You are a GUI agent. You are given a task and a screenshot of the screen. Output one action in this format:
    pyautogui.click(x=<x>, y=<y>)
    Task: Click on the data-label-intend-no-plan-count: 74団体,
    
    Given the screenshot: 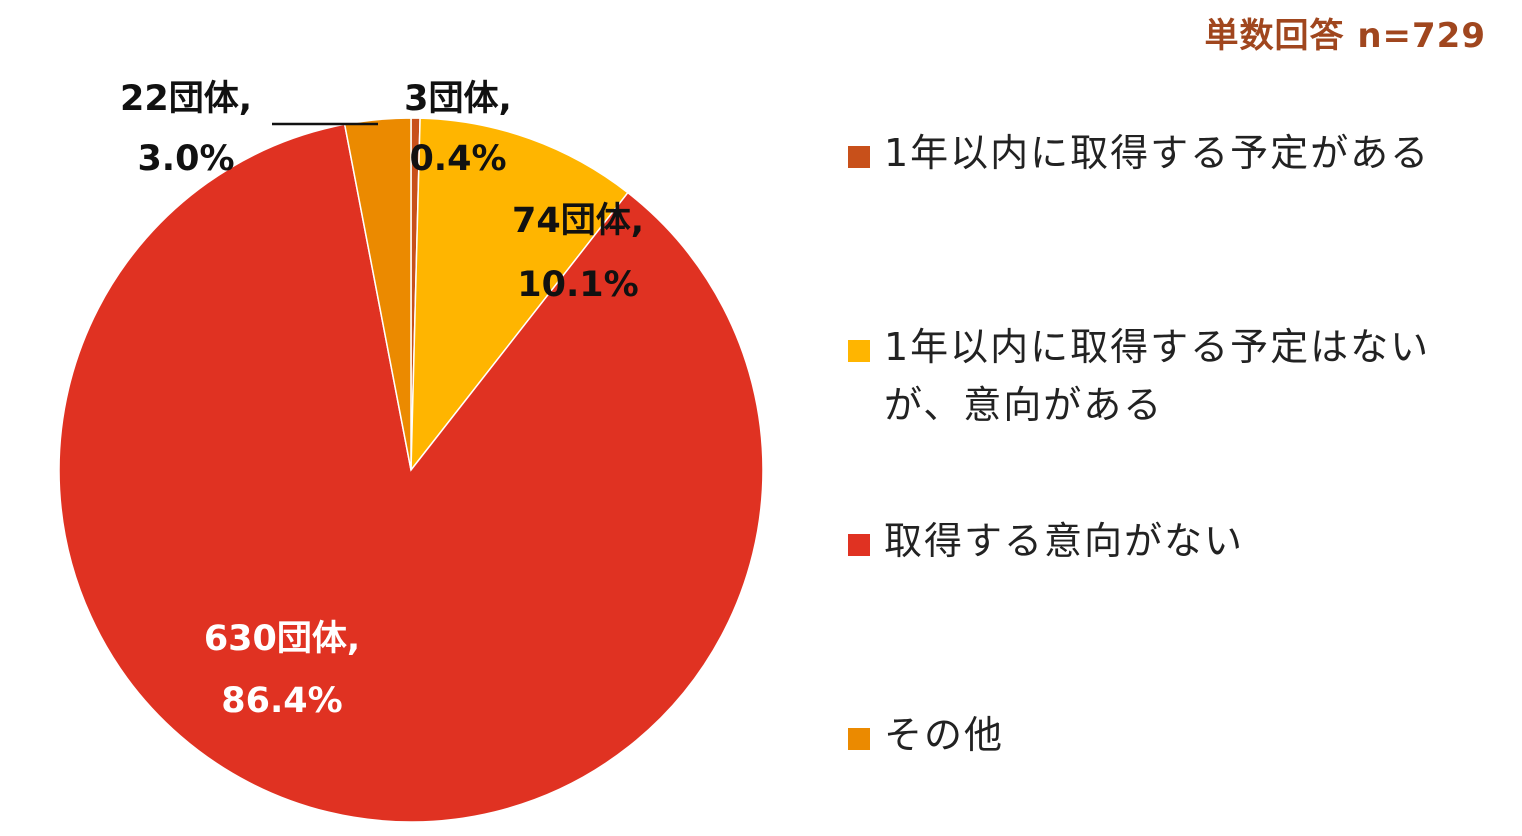 What is the action you would take?
    pyautogui.click(x=578, y=221)
    